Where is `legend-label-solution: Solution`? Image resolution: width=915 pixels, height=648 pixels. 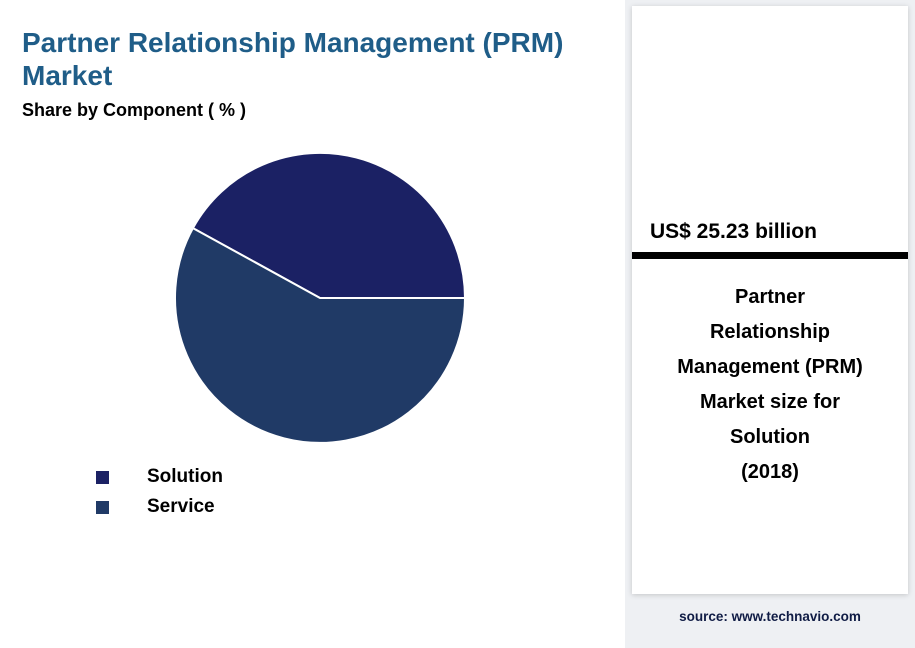
legend-label-solution: Solution is located at coordinates (185, 476).